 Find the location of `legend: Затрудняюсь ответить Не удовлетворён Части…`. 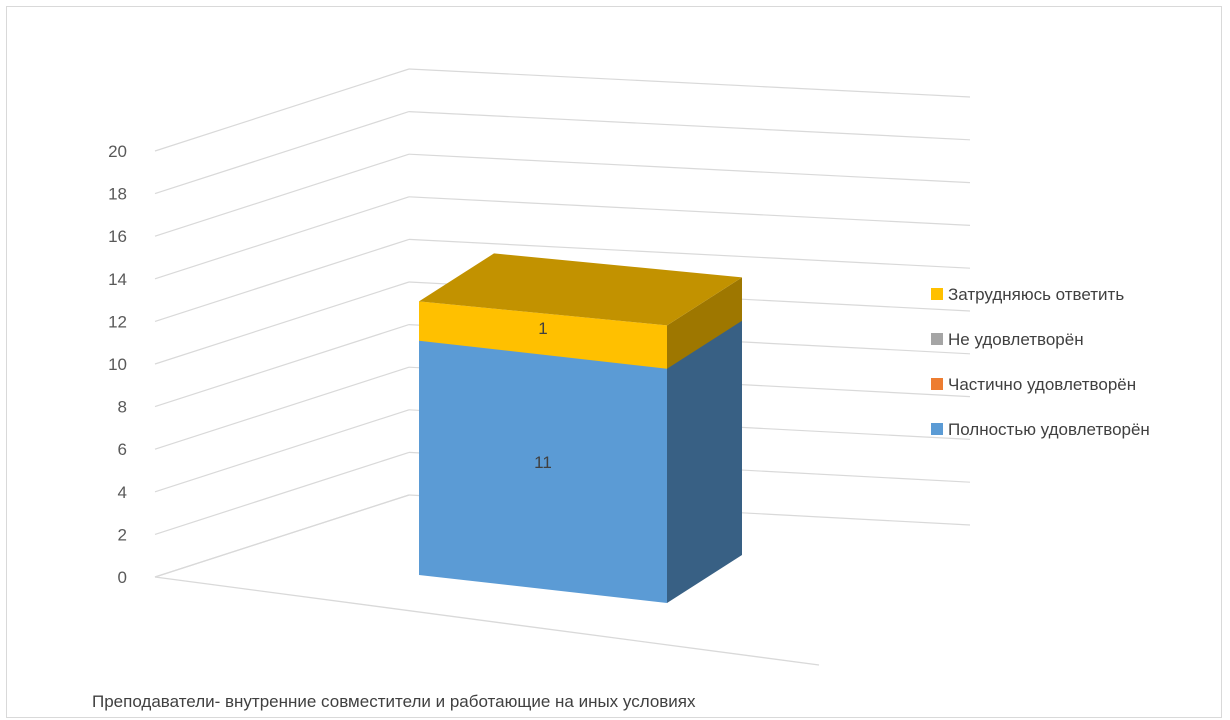

legend: Затрудняюсь ответить Не удовлетворён Части… is located at coordinates (1040, 362).